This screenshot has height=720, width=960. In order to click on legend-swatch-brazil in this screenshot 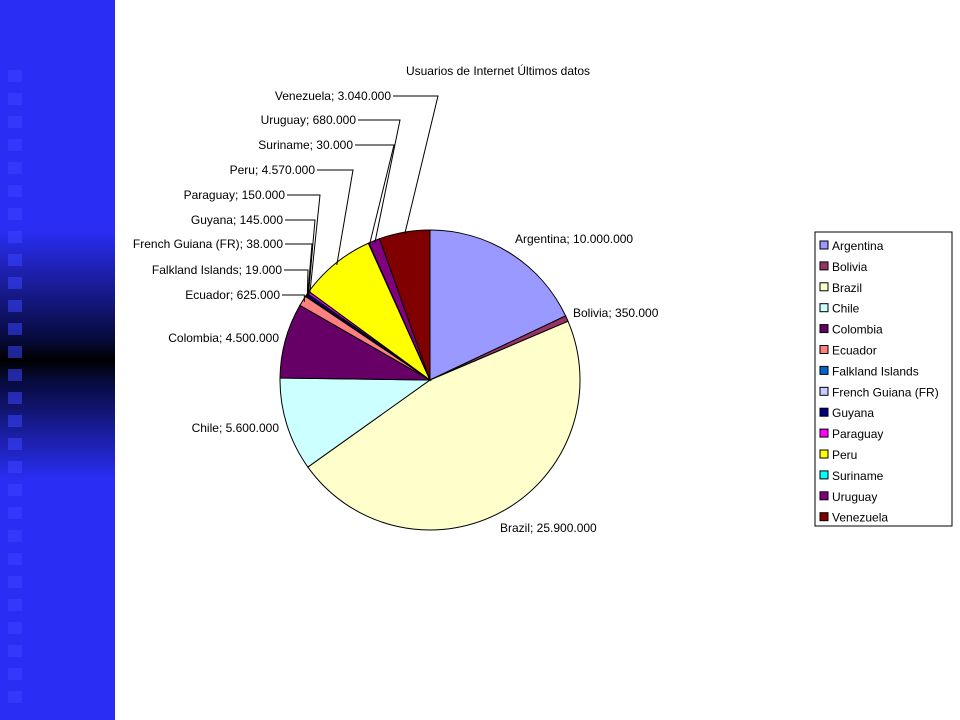, I will do `click(824, 287)`.